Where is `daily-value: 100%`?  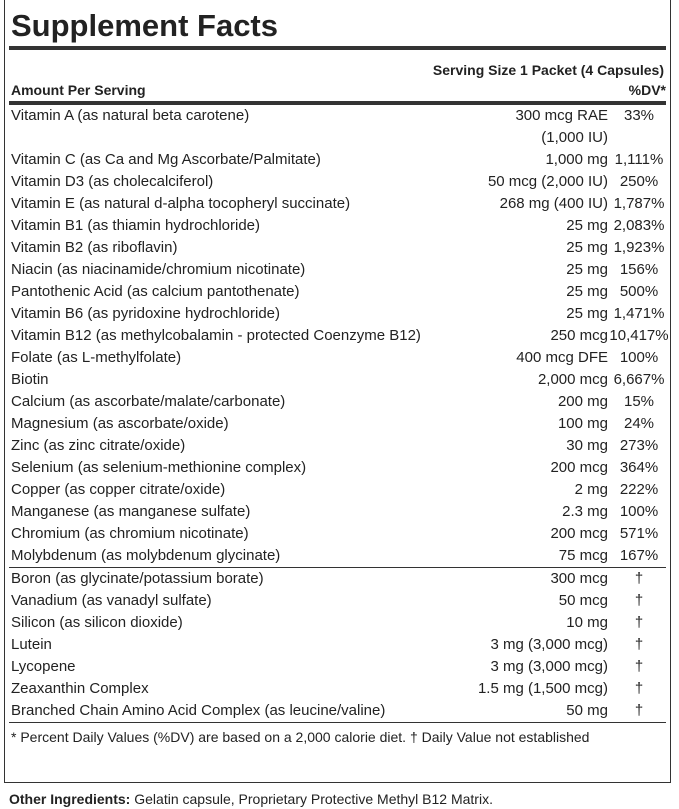
daily-value: 100% is located at coordinates (639, 511).